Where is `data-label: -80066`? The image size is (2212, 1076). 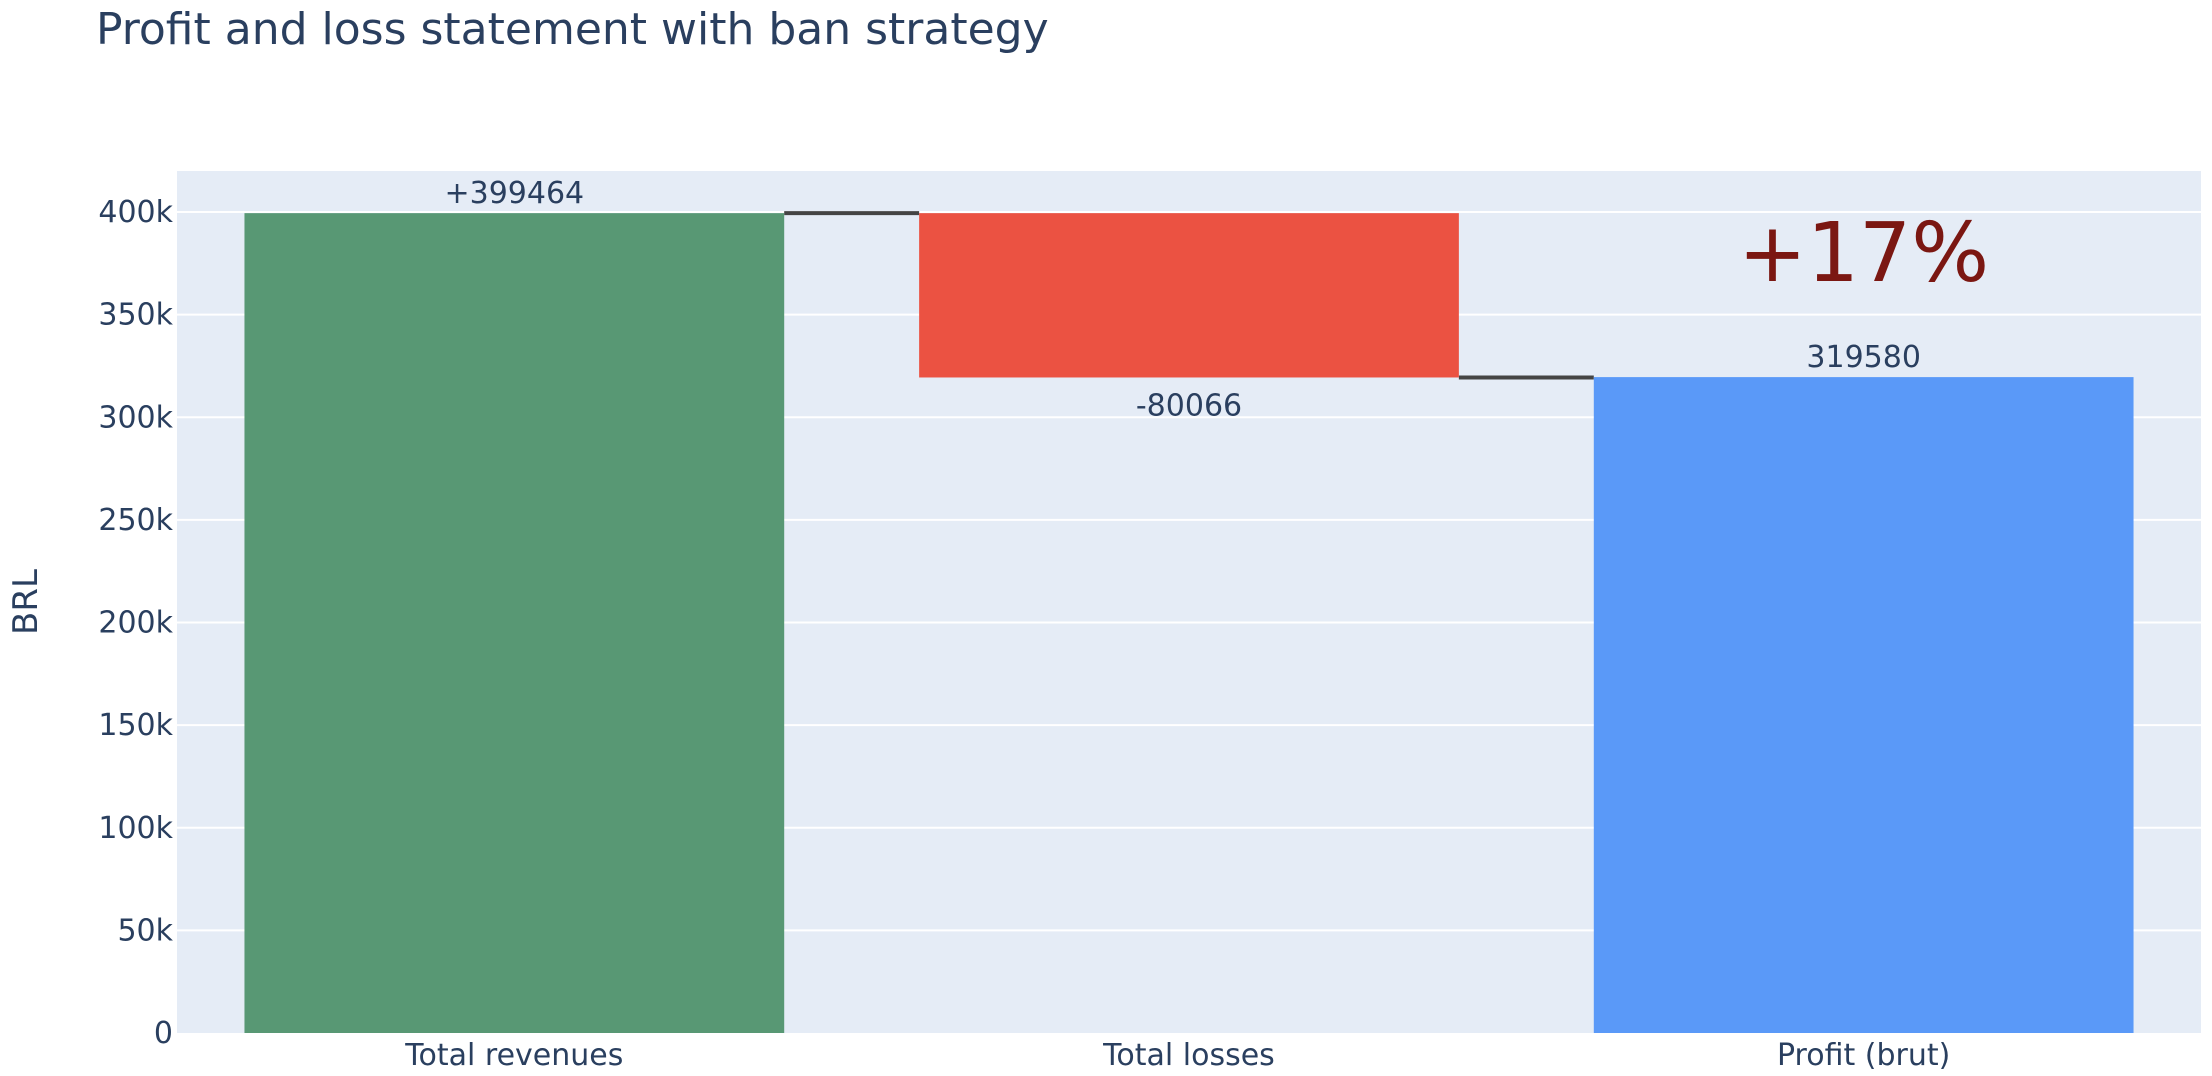
data-label: -80066 is located at coordinates (1189, 405).